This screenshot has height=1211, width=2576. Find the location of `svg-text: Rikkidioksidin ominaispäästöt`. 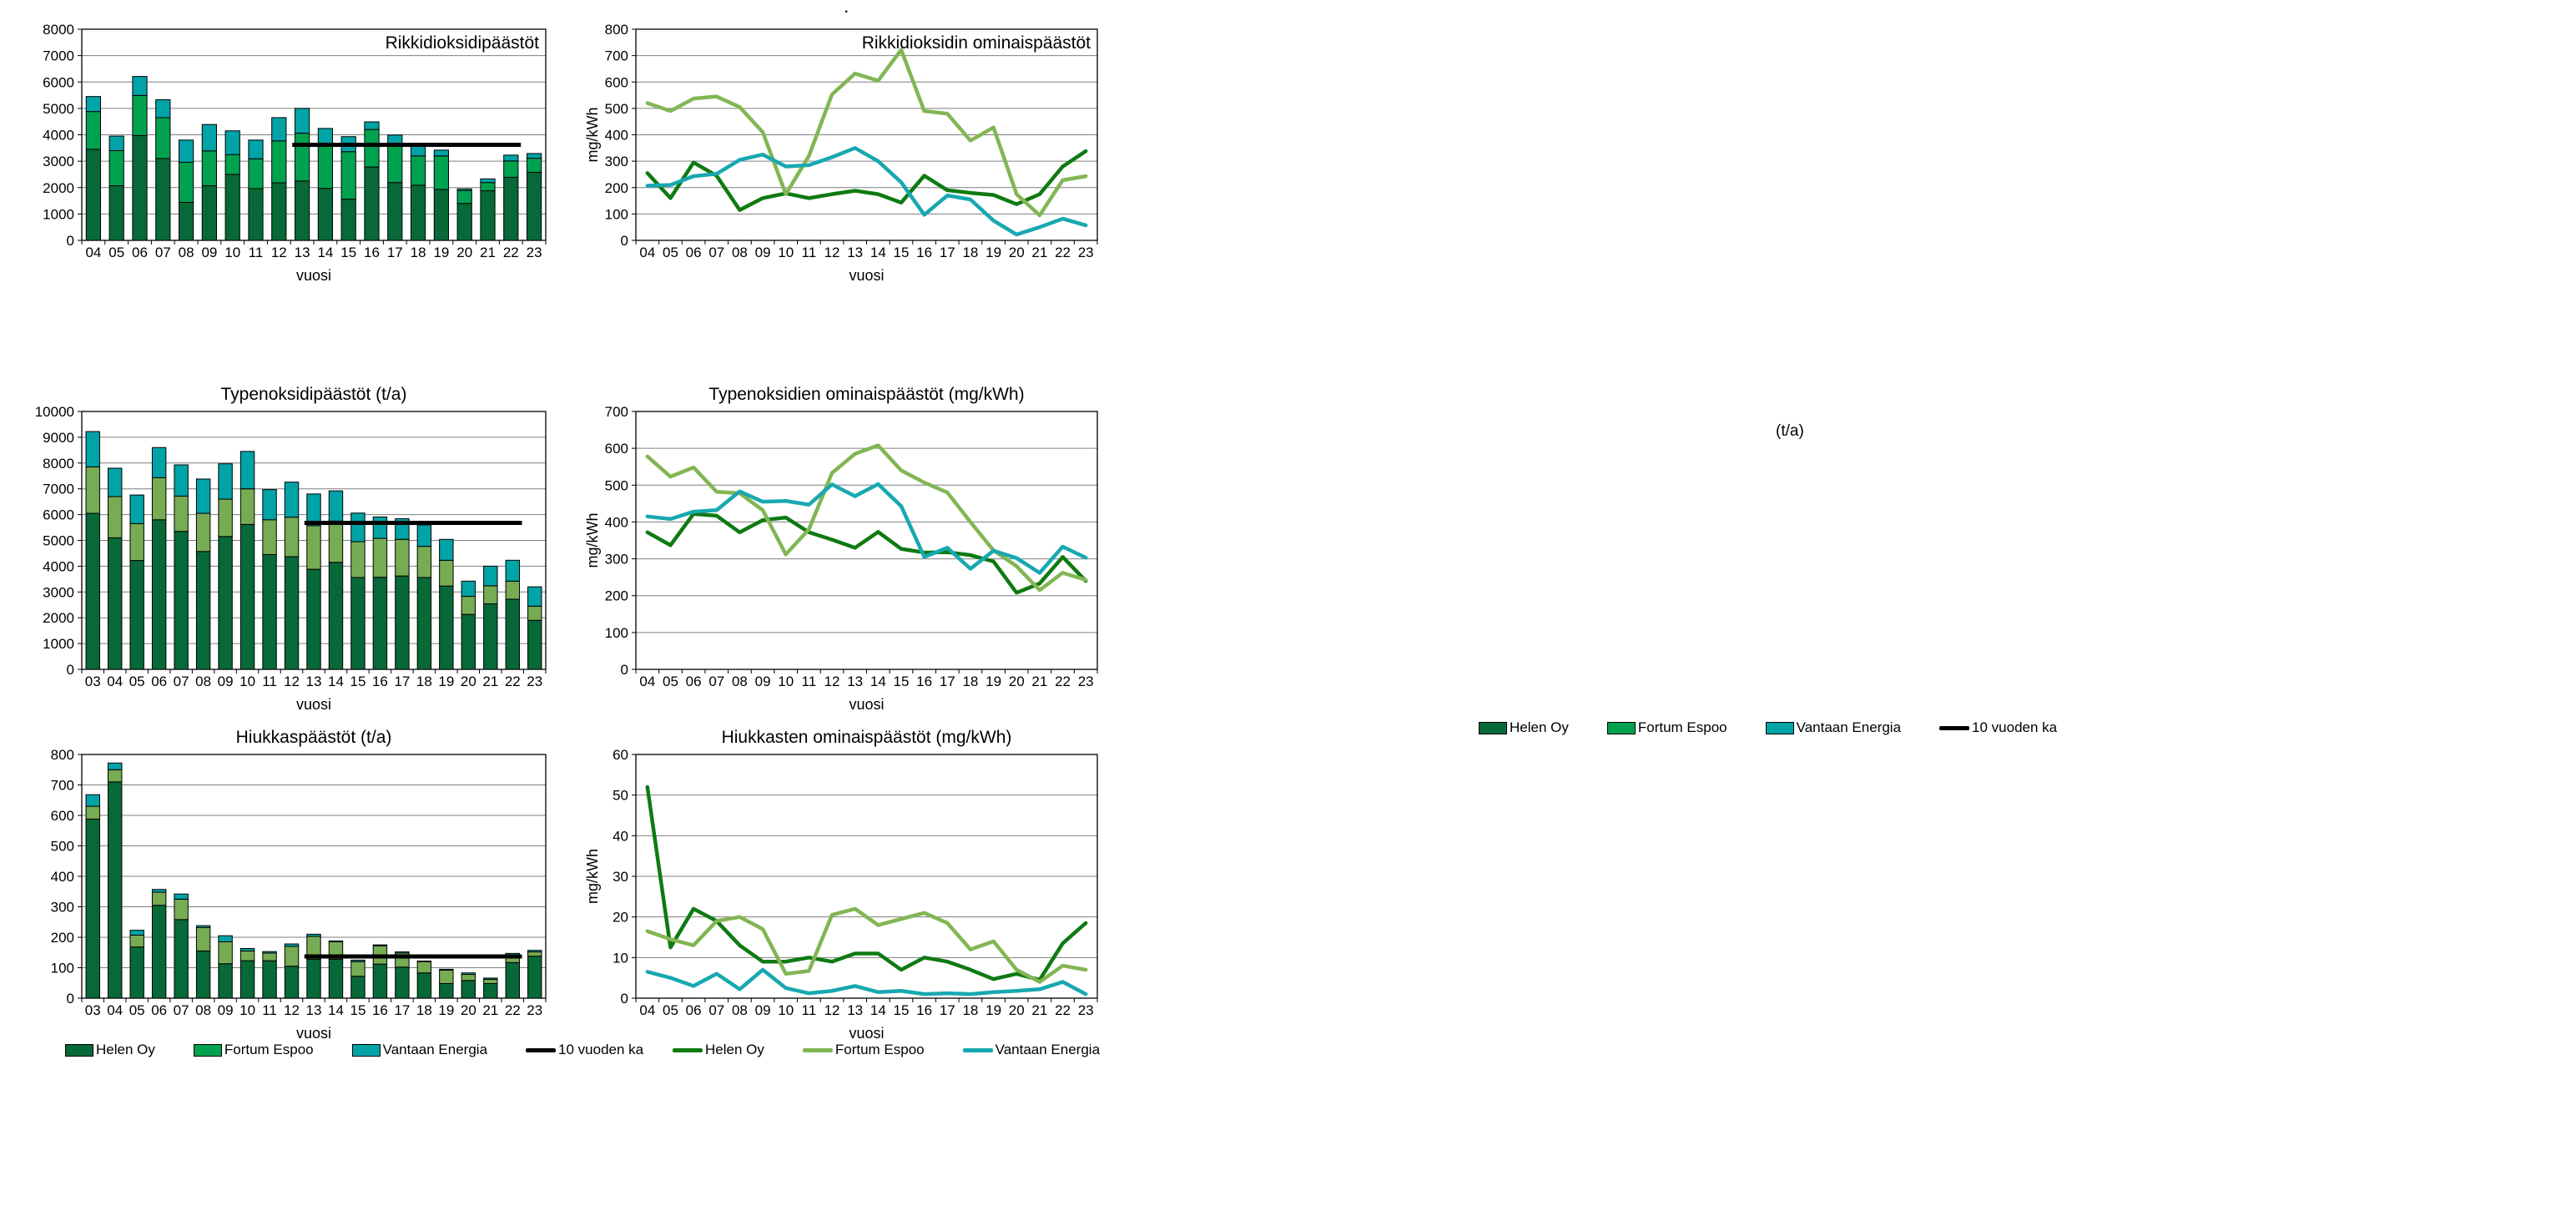

svg-text: Rikkidioksidin ominaispäästöt is located at coordinates (977, 43).